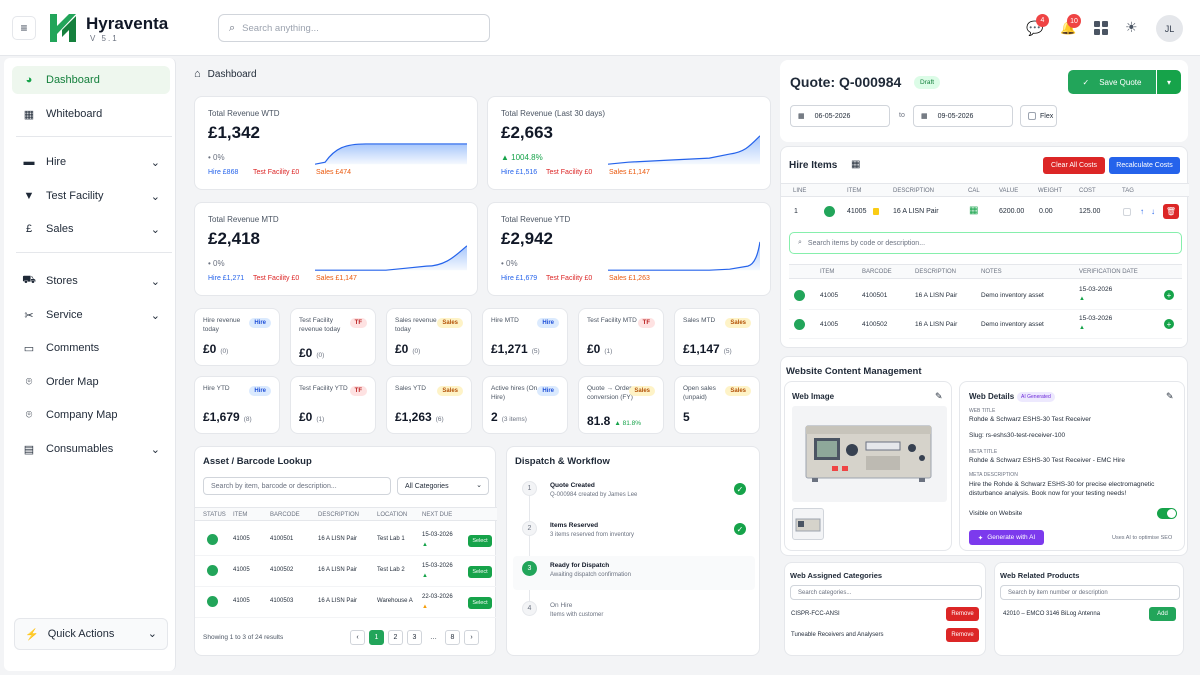 The height and width of the screenshot is (675, 1200). Describe the element at coordinates (222, 325) in the screenshot. I see `kpi-label: Hire revenue today` at that location.